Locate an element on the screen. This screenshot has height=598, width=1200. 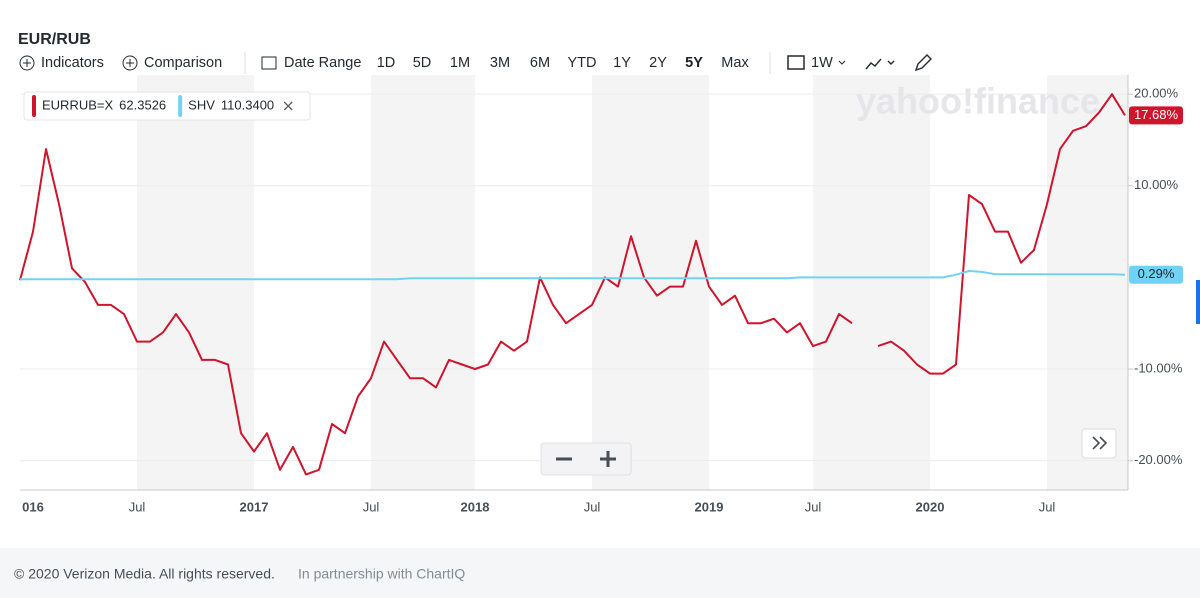
legend-value: 110.3400 is located at coordinates (247, 104).